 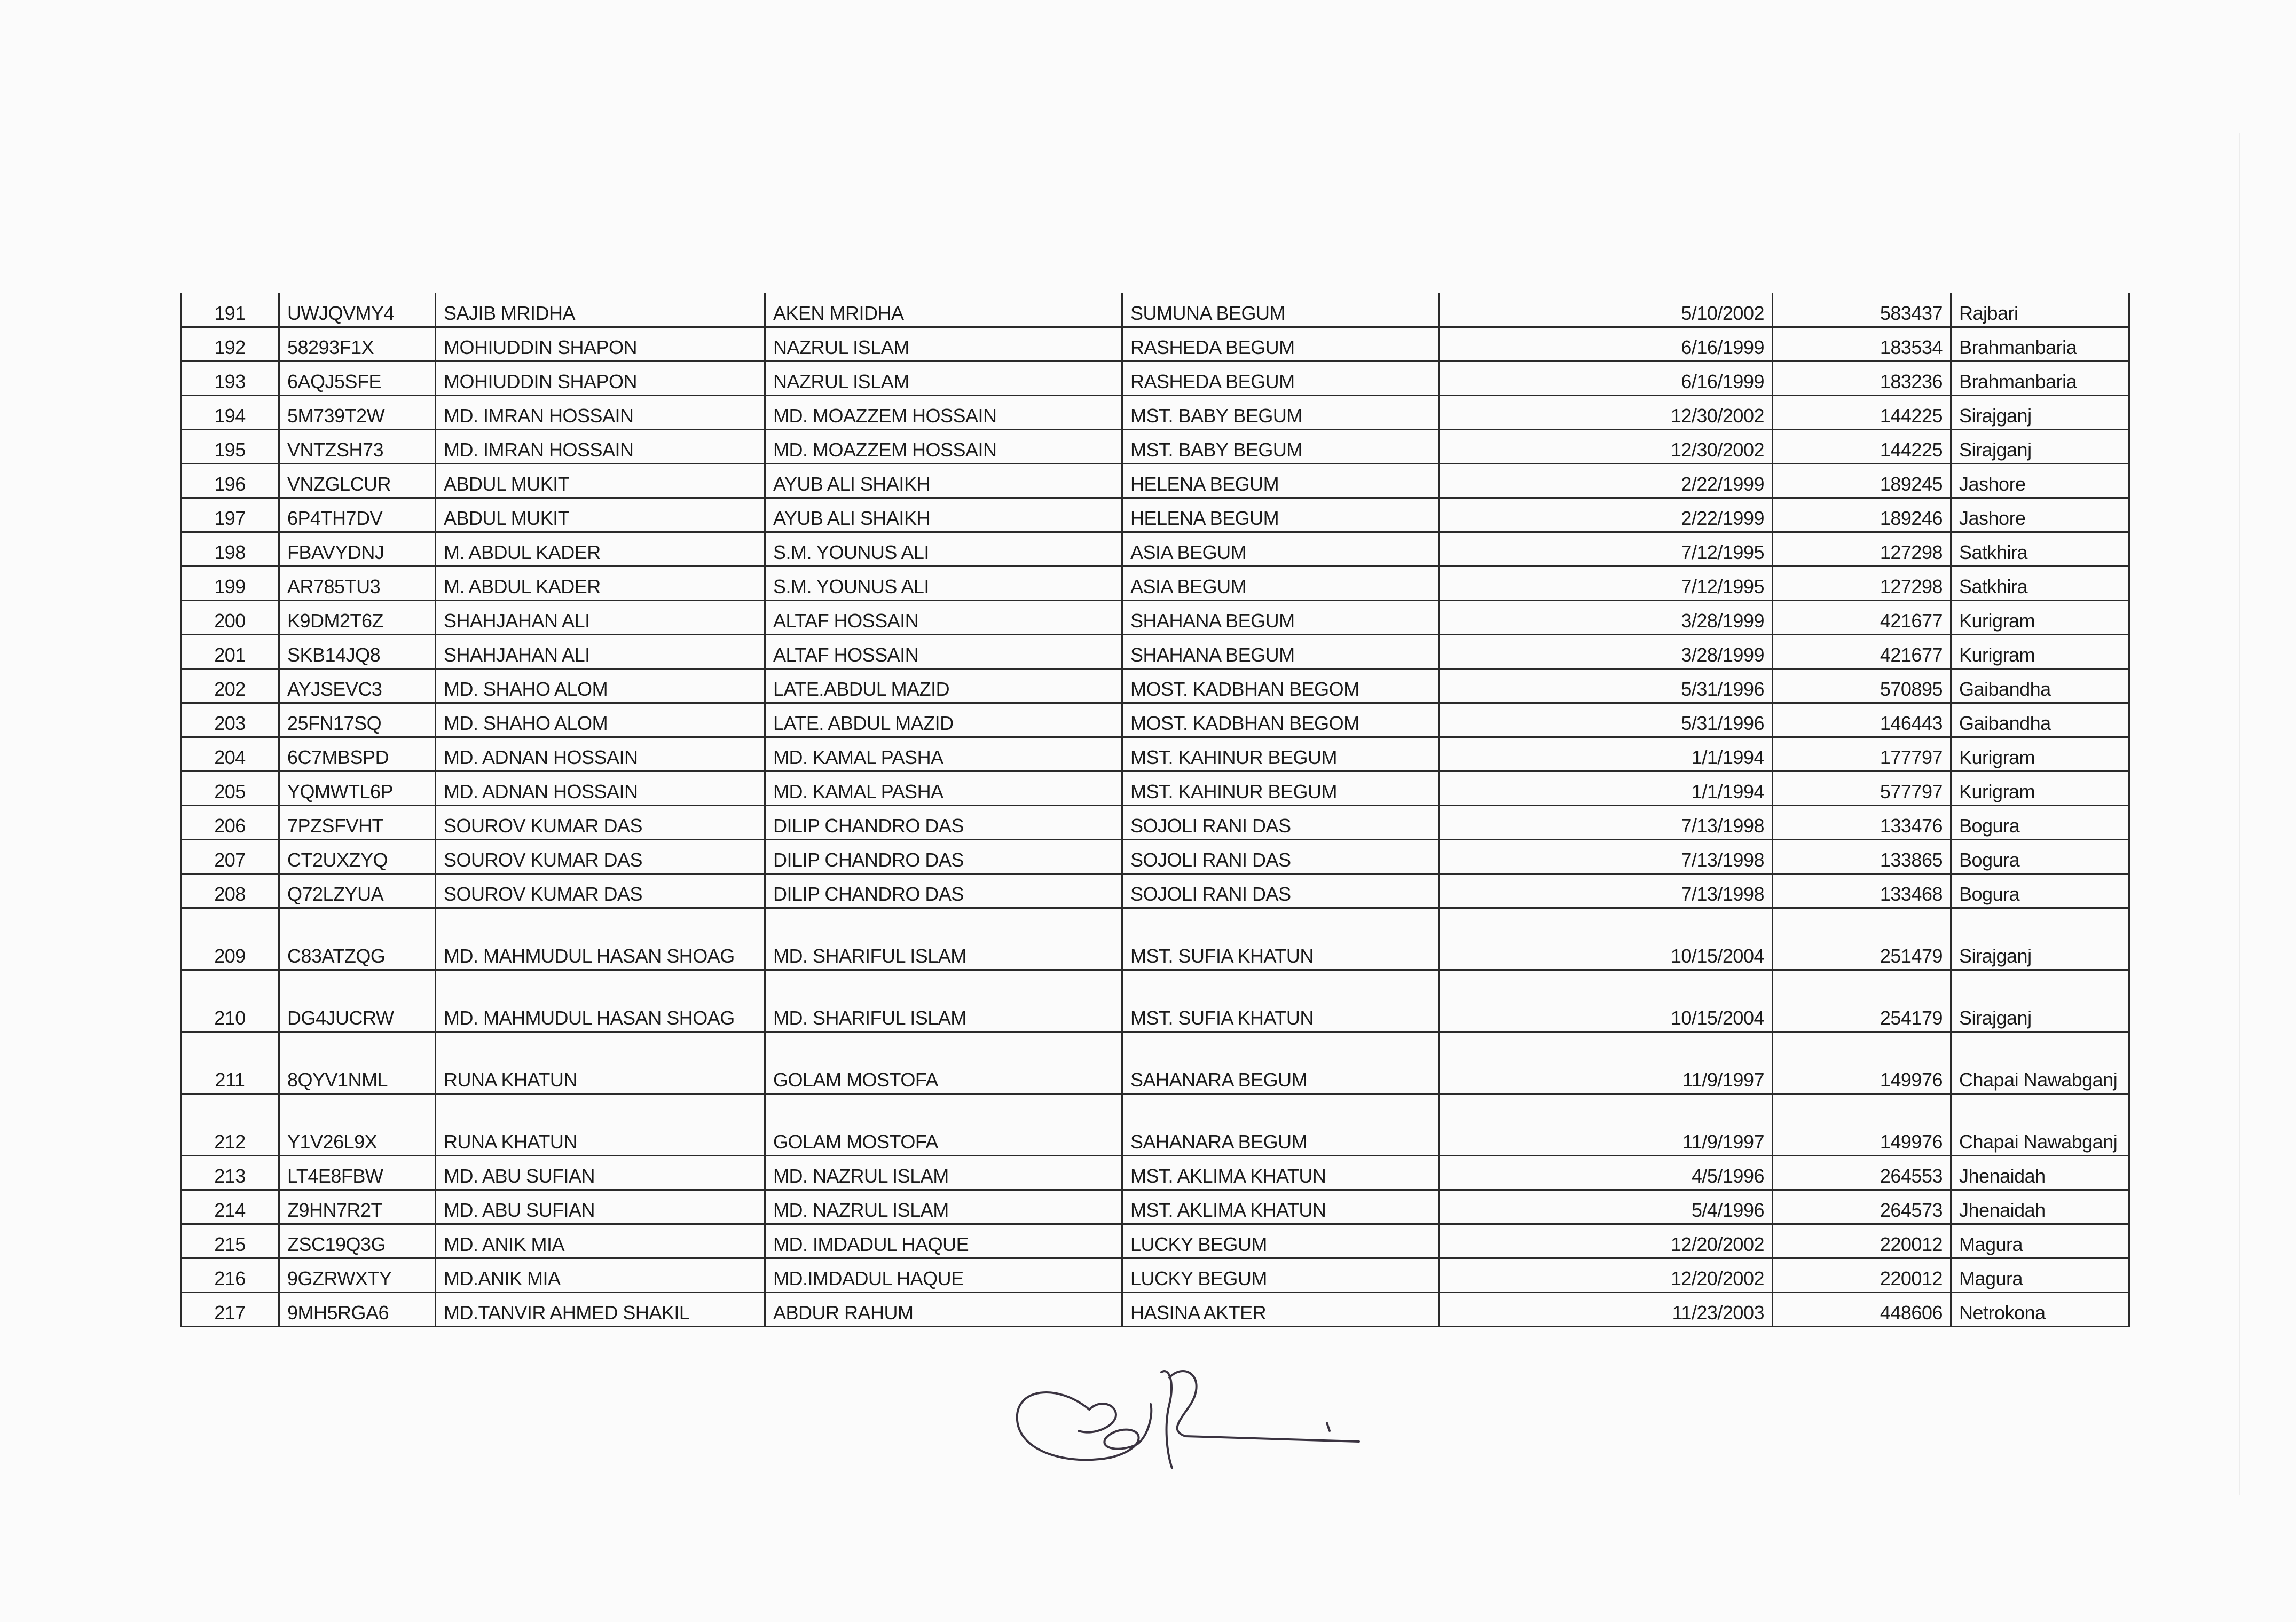 What do you see at coordinates (2040, 1309) in the screenshot?
I see `cell-district: Netrokona` at bounding box center [2040, 1309].